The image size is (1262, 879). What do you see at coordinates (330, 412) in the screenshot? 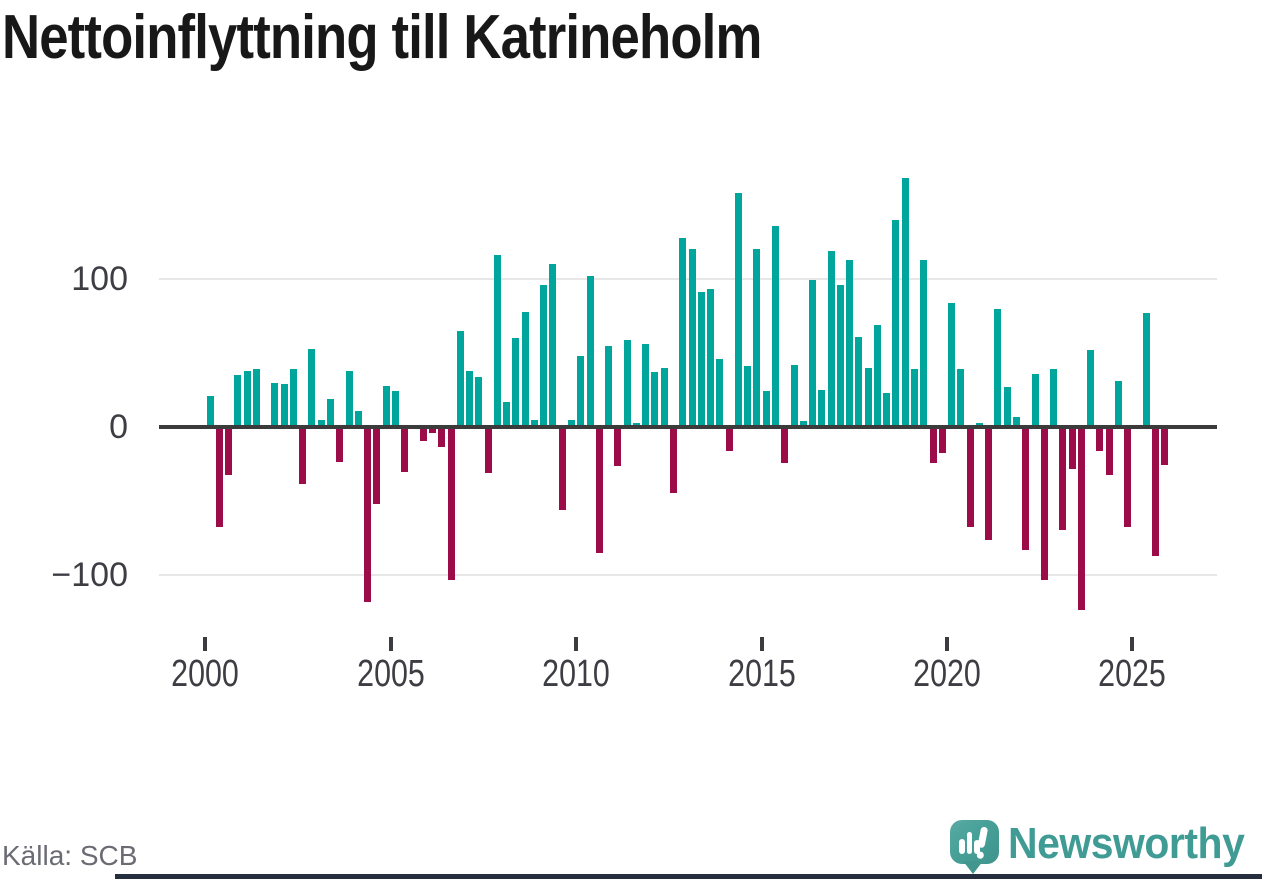
I see `bar-2003Q2` at bounding box center [330, 412].